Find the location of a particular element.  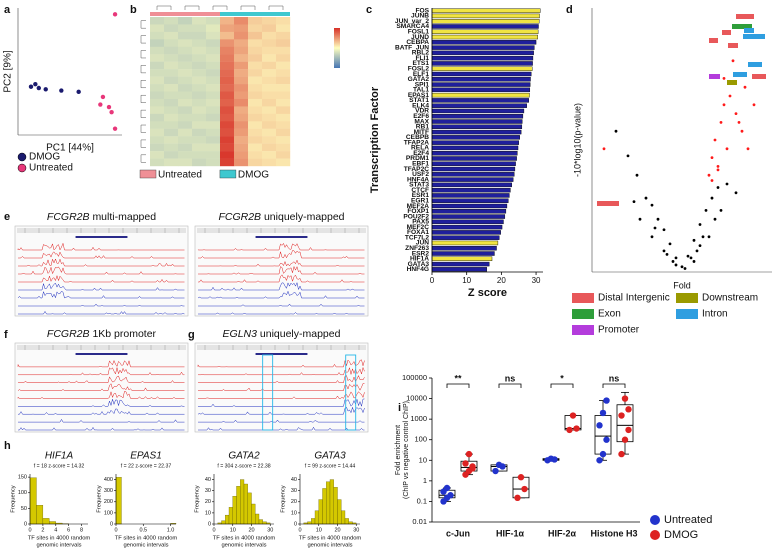

y-tick-label: EGR1 is located at coordinates (420, 200).